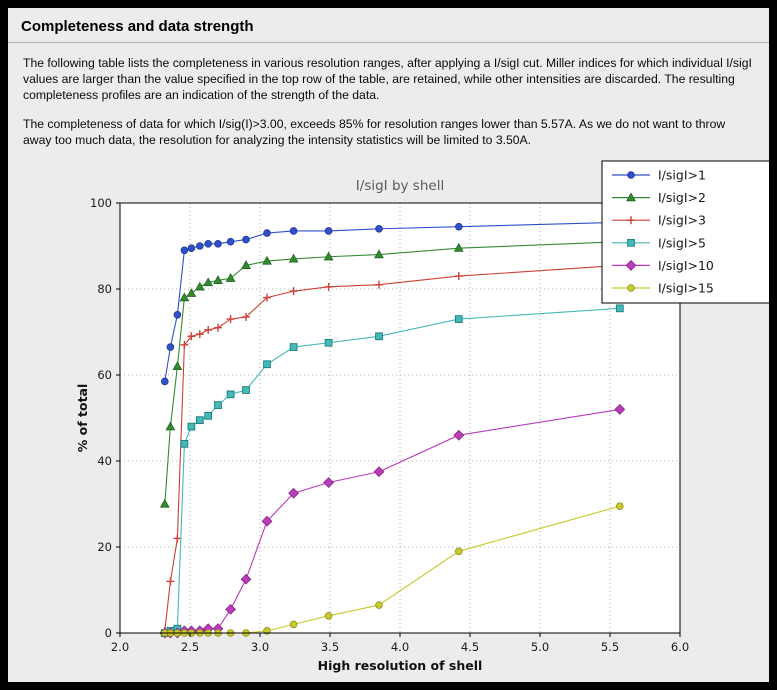 The height and width of the screenshot is (690, 777). Describe the element at coordinates (260, 647) in the screenshot. I see `svg-text: 3.0` at that location.